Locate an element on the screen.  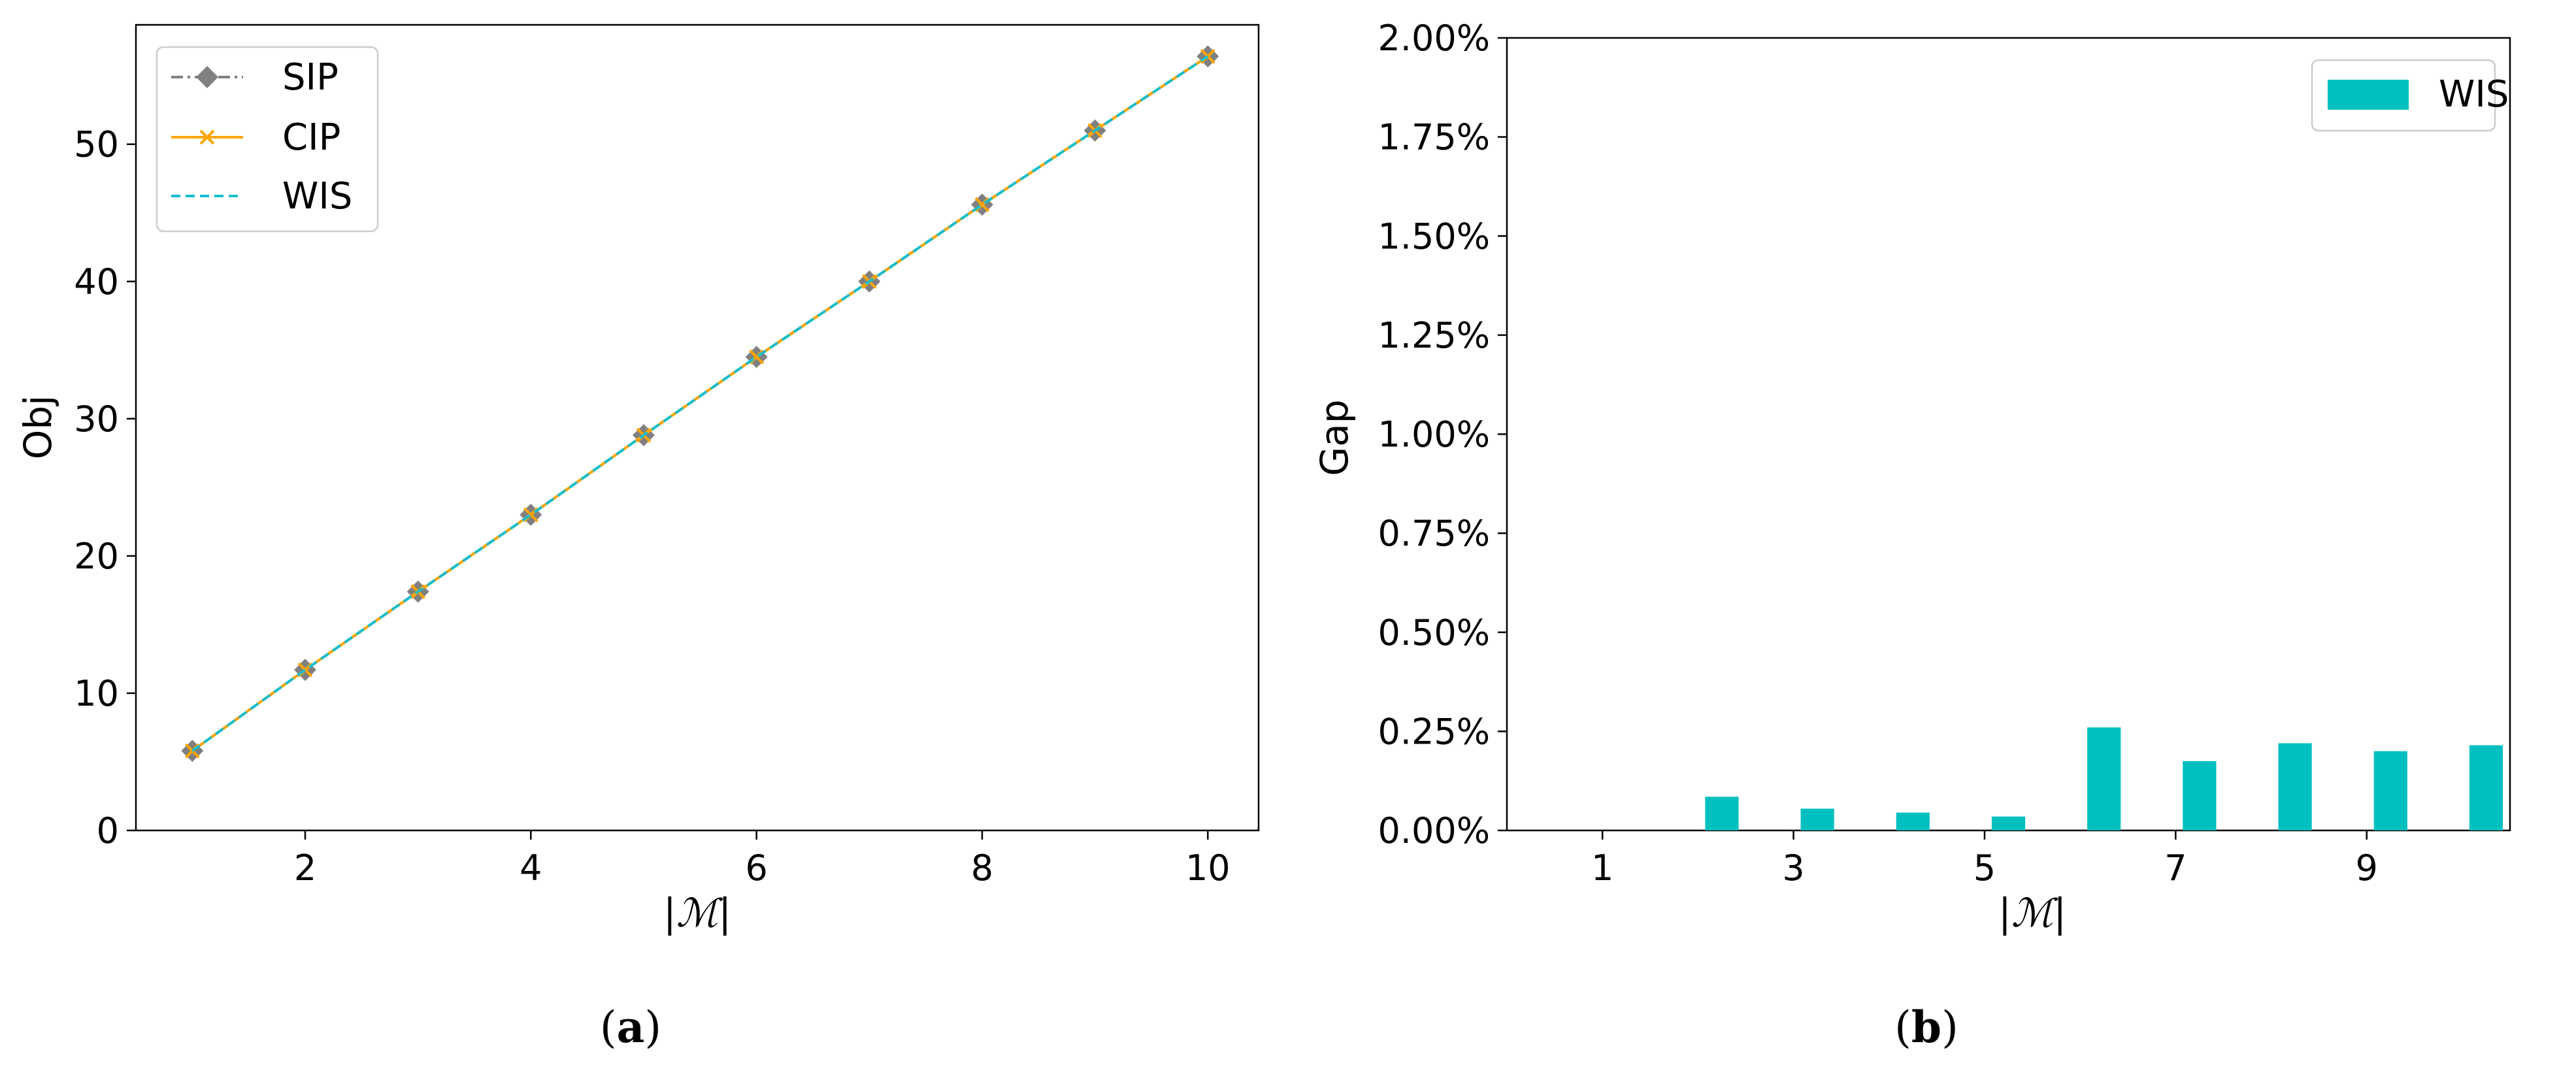
legend-frame is located at coordinates (267, 140).